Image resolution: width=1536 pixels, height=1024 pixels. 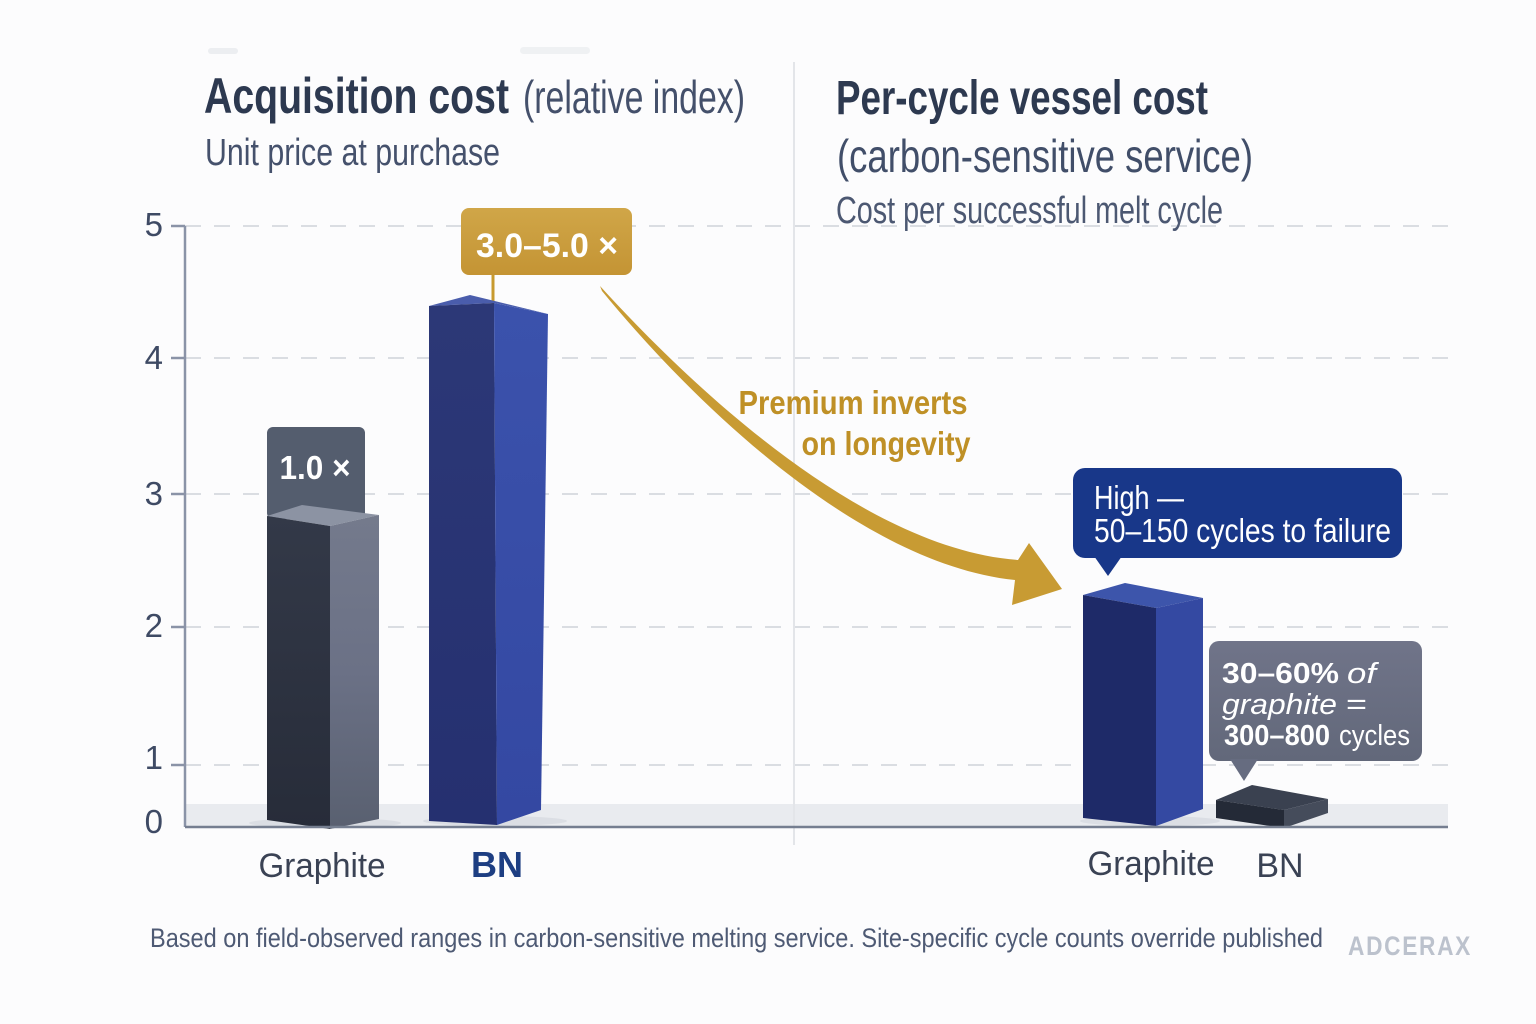 I want to click on svg-text: Cost per successful melt cycle, so click(x=1029, y=211).